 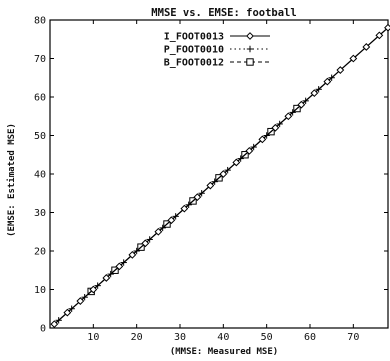 What do you see at coordinates (267, 337) in the screenshot?
I see `x-tick-label: 50` at bounding box center [267, 337].